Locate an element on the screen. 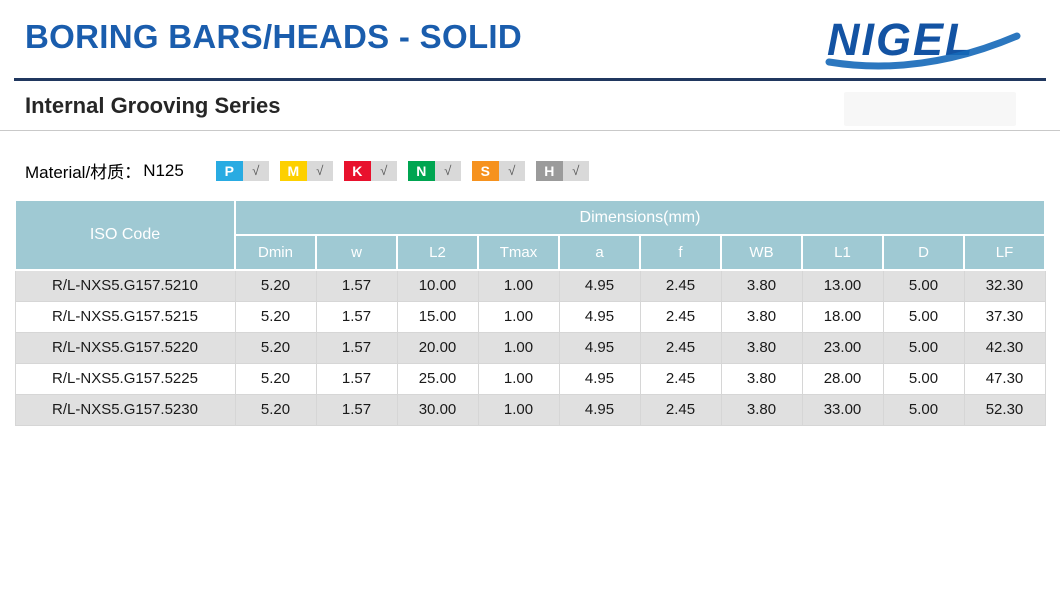 The height and width of the screenshot is (600, 1060). column-header-L1: L1 is located at coordinates (842, 252).